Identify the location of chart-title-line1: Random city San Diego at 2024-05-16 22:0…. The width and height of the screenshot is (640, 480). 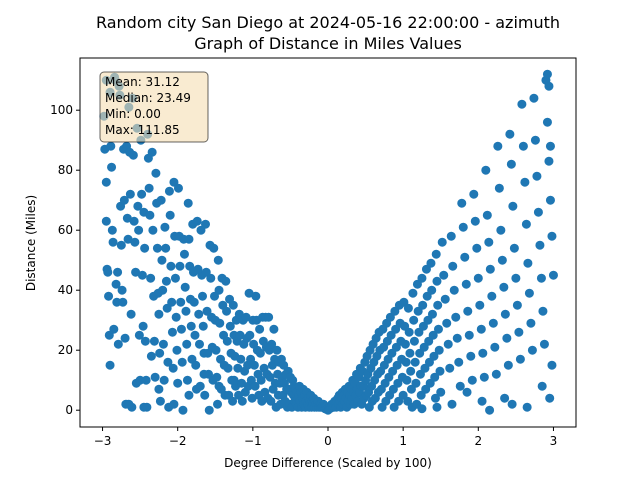
(328, 22).